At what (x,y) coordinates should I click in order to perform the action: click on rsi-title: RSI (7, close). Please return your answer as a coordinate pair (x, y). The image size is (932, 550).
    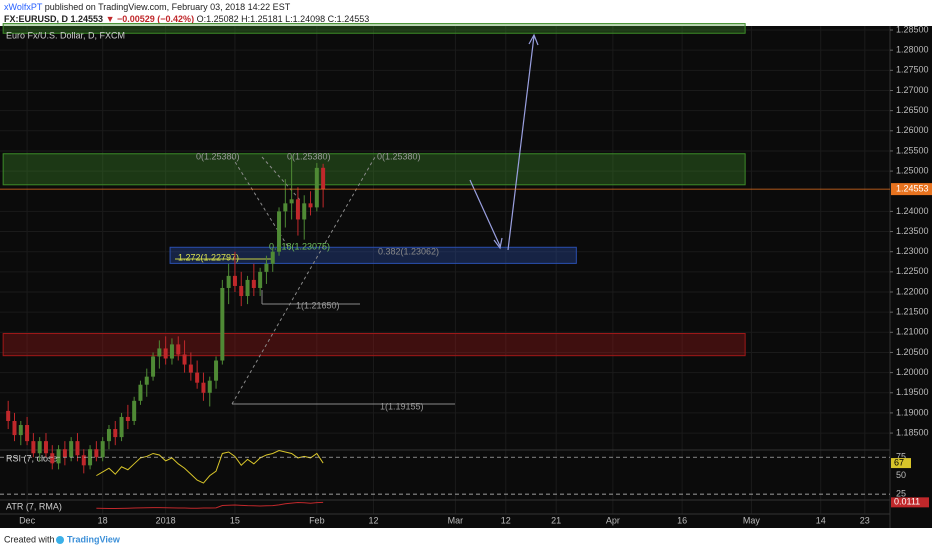
    Looking at the image, I should click on (33, 458).